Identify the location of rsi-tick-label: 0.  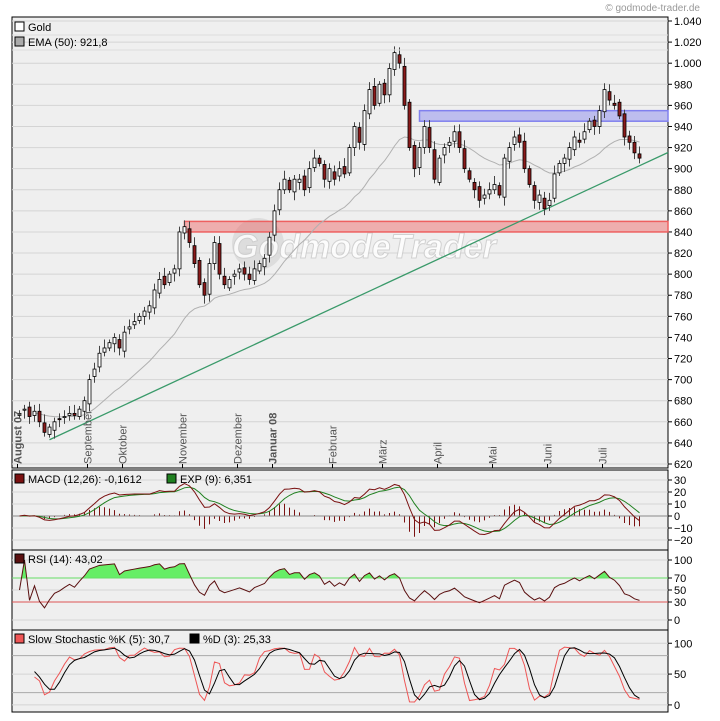
(677, 621).